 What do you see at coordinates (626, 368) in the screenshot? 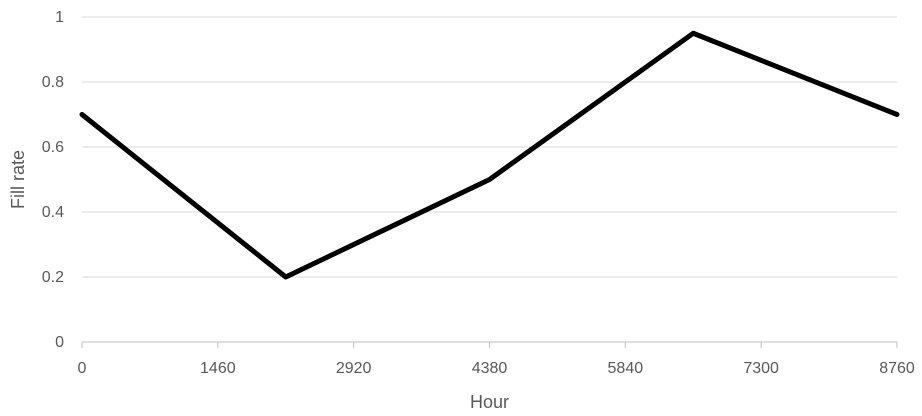
I see `x-tick-label-4: 5840` at bounding box center [626, 368].